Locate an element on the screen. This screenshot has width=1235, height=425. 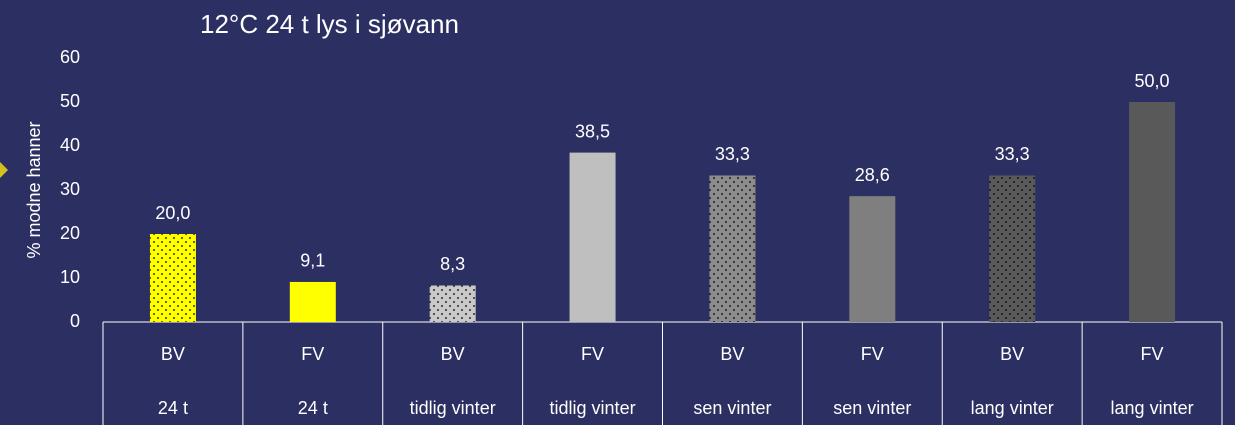
data-label: 9,1 is located at coordinates (312, 261).